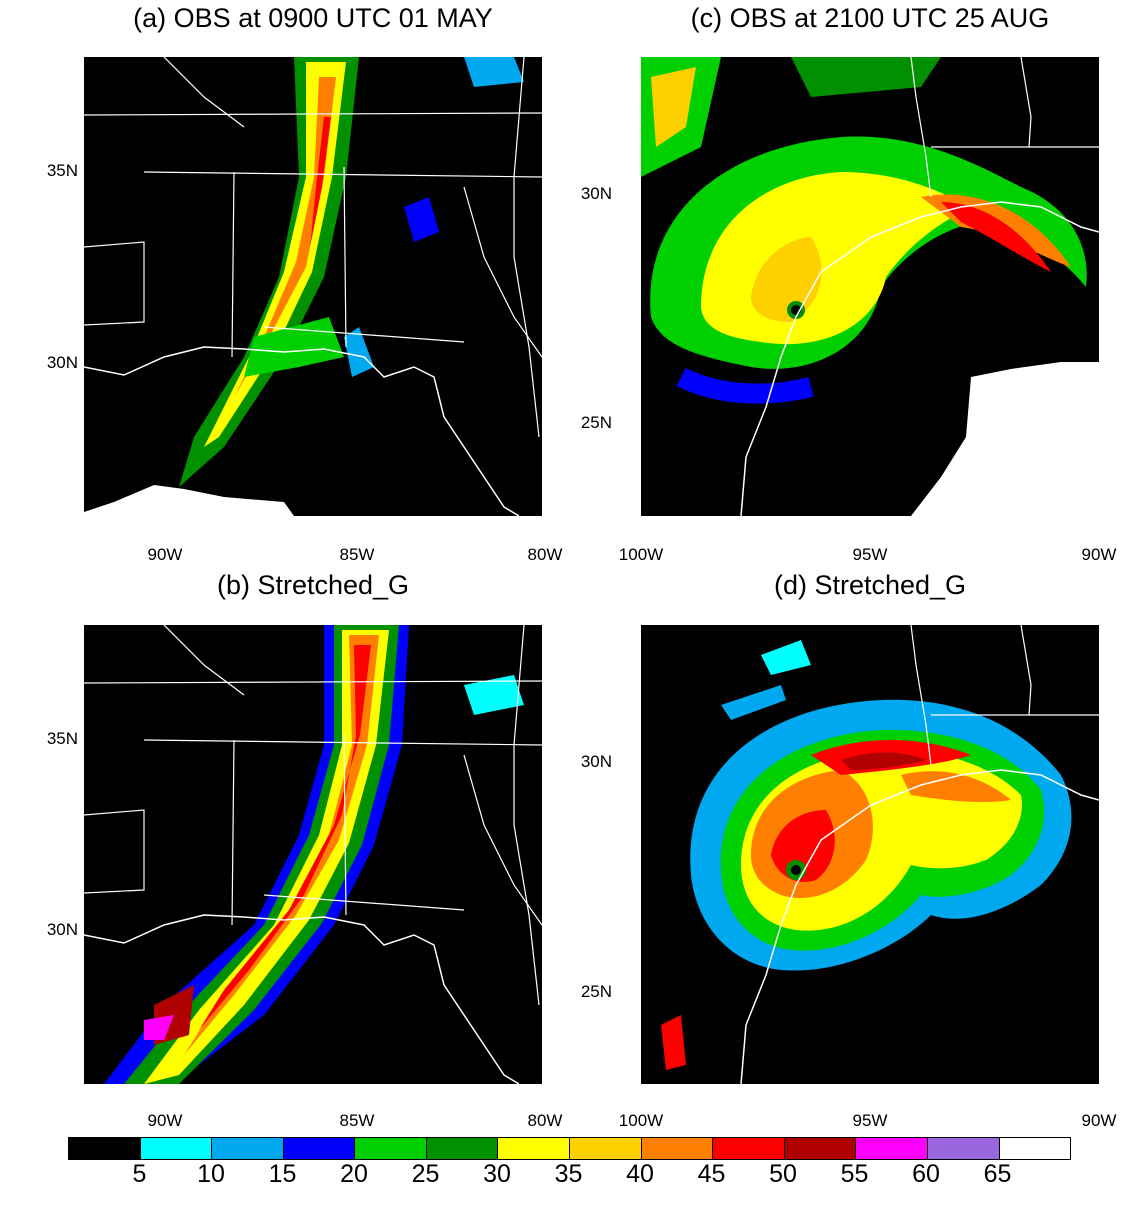 The image size is (1140, 1205). I want to click on reflectivity-colorbar, so click(569, 1148).